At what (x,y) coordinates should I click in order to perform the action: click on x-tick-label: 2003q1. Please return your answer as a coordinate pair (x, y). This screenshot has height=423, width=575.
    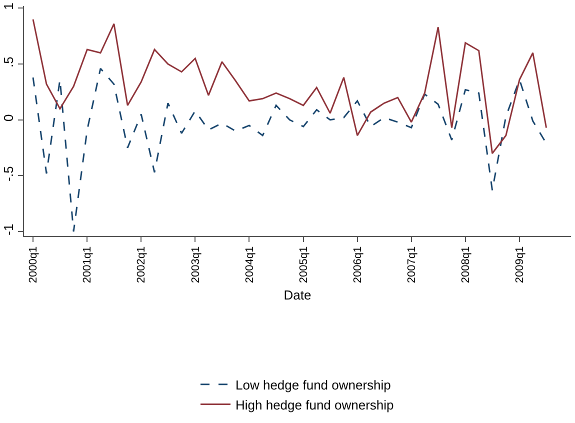
    Looking at the image, I should click on (196, 265).